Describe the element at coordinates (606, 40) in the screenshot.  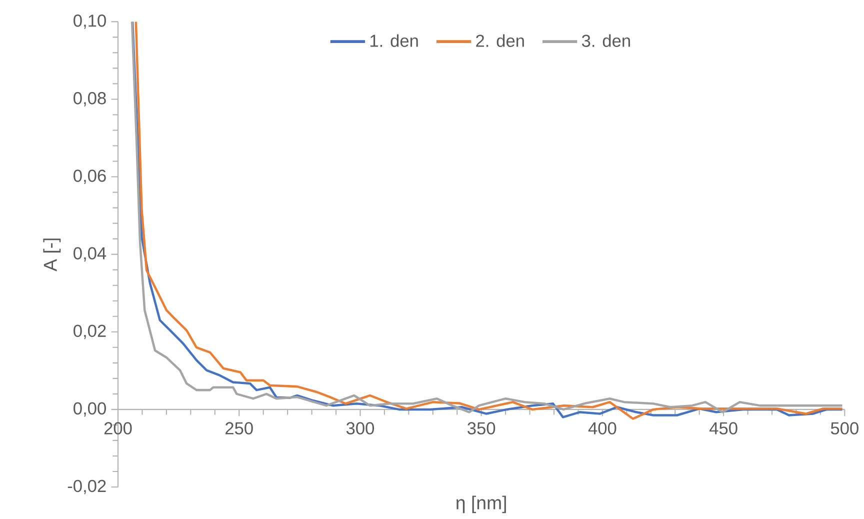
I see `legend-label: 3. den` at that location.